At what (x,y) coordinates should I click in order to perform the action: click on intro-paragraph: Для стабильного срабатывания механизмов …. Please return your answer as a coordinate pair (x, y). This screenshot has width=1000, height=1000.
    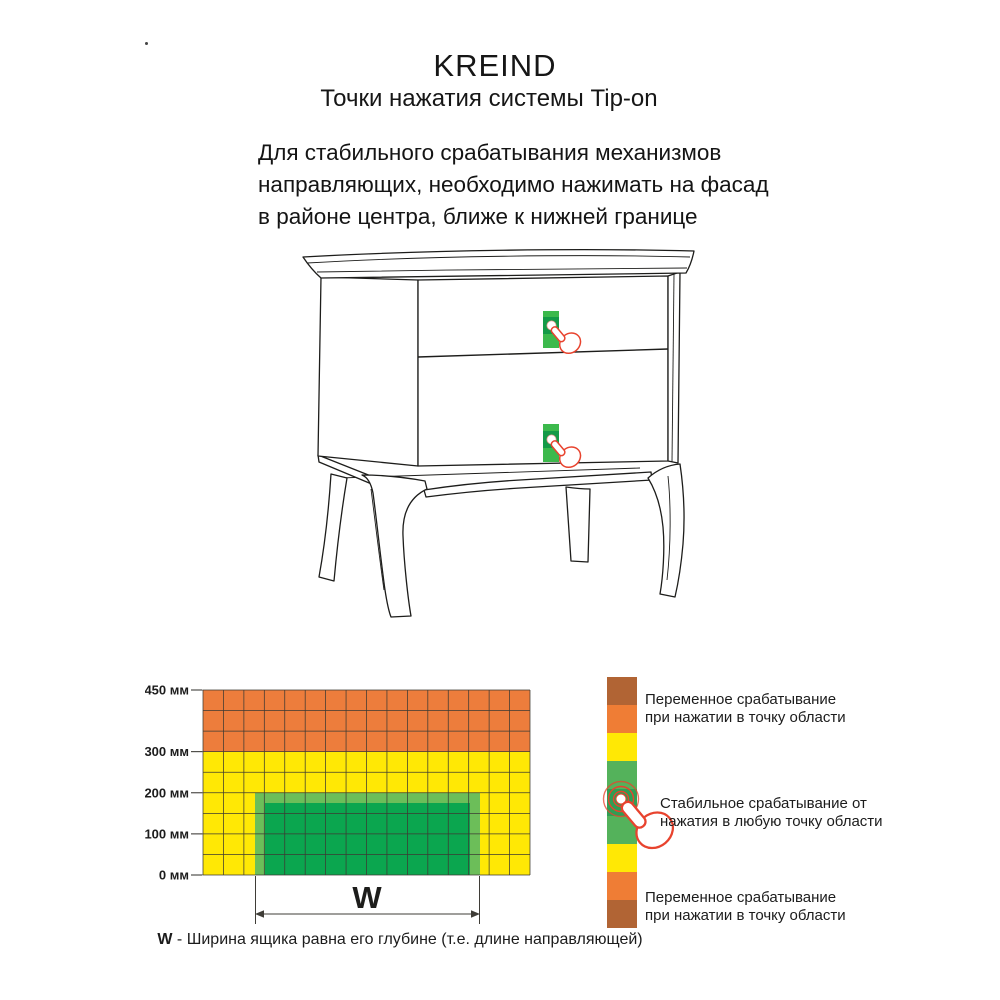
    Looking at the image, I should click on (513, 185).